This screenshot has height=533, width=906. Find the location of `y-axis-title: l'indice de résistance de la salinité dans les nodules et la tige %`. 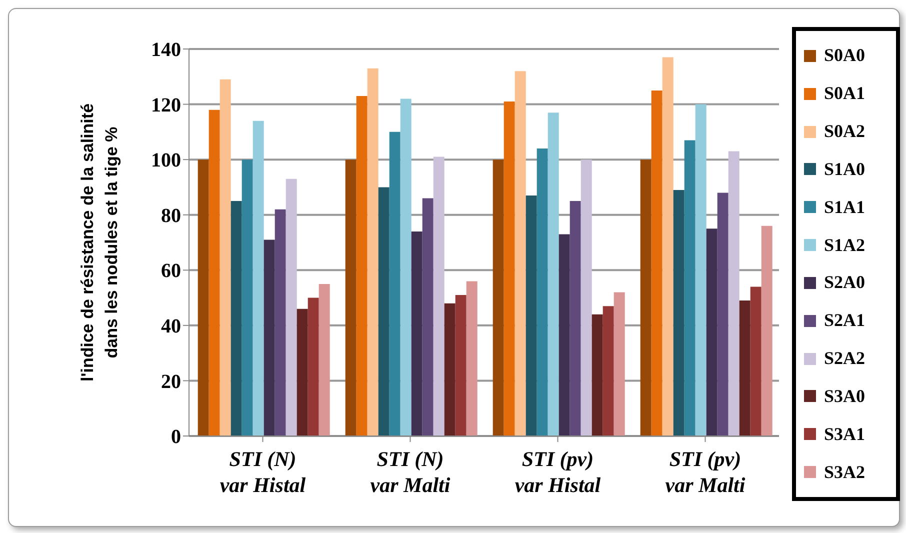

y-axis-title: l'indice de résistance de la salinité dans les nodules et la tige % is located at coordinates (99, 242).